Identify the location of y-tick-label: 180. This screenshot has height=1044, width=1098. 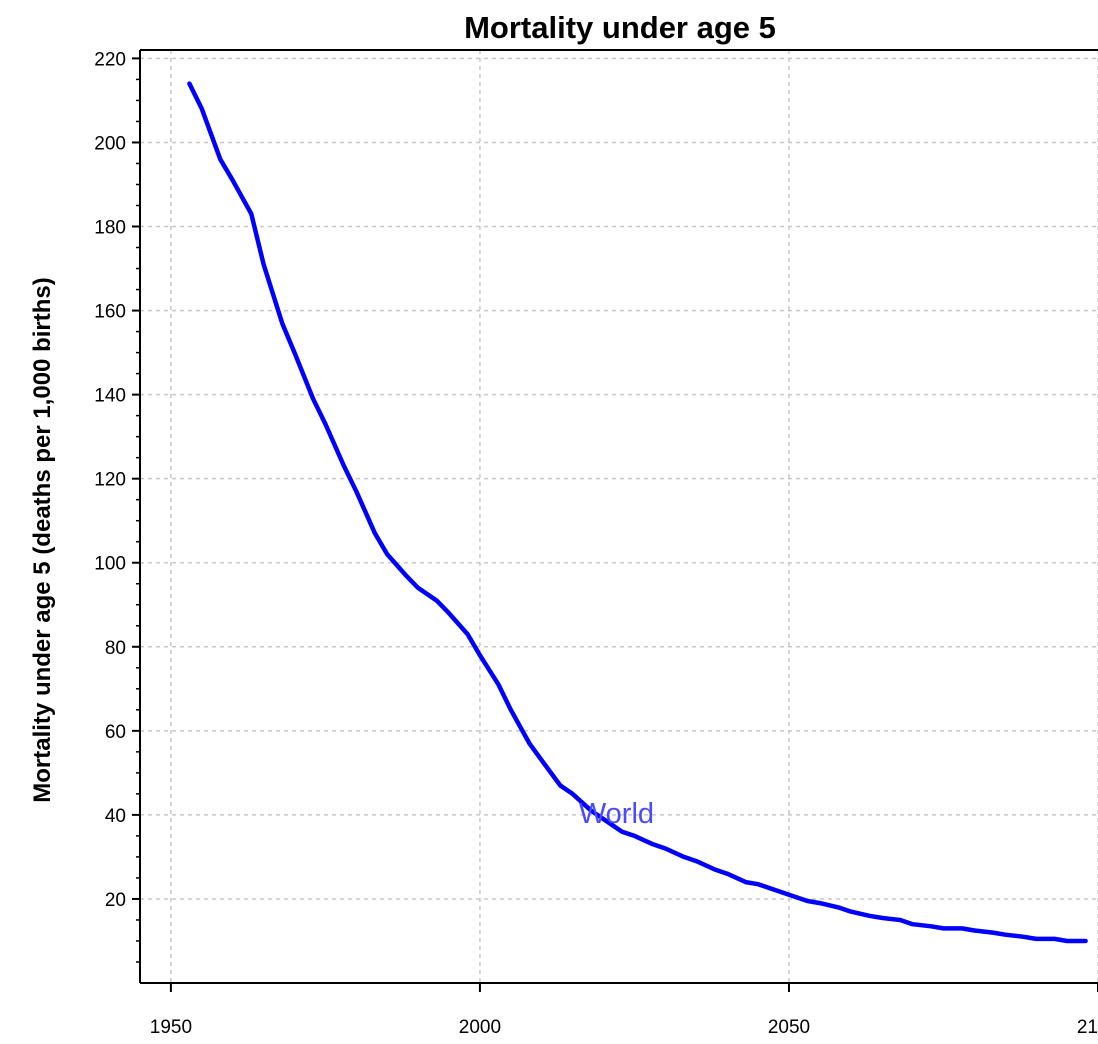
(110, 228).